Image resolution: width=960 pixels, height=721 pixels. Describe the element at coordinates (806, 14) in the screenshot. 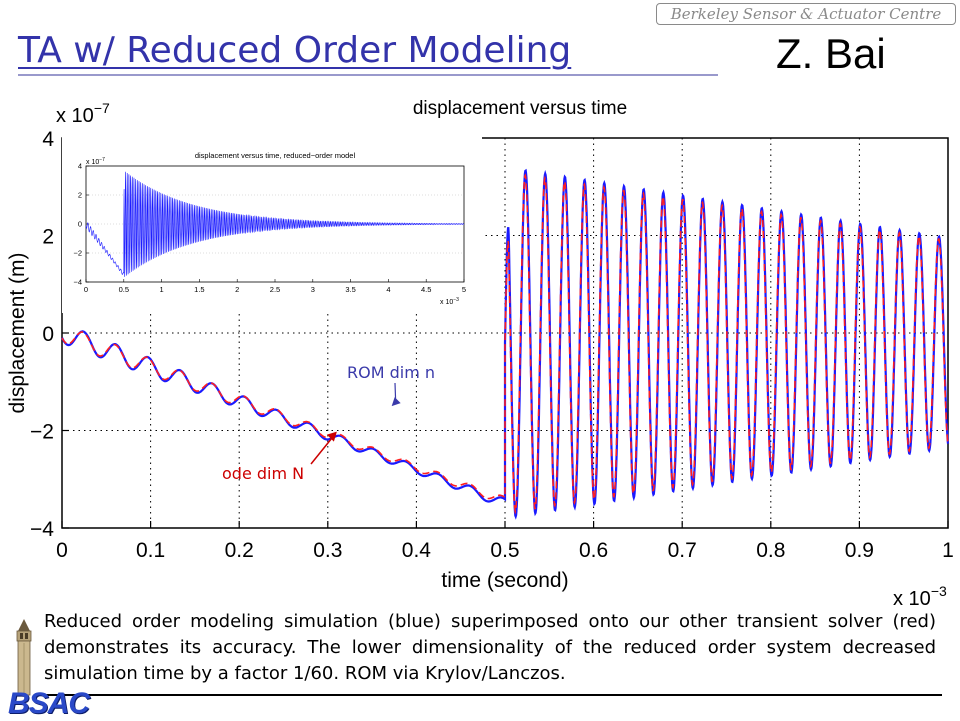

I see `bsac-banner: Berkeley Sensor & Actuator Centre` at that location.